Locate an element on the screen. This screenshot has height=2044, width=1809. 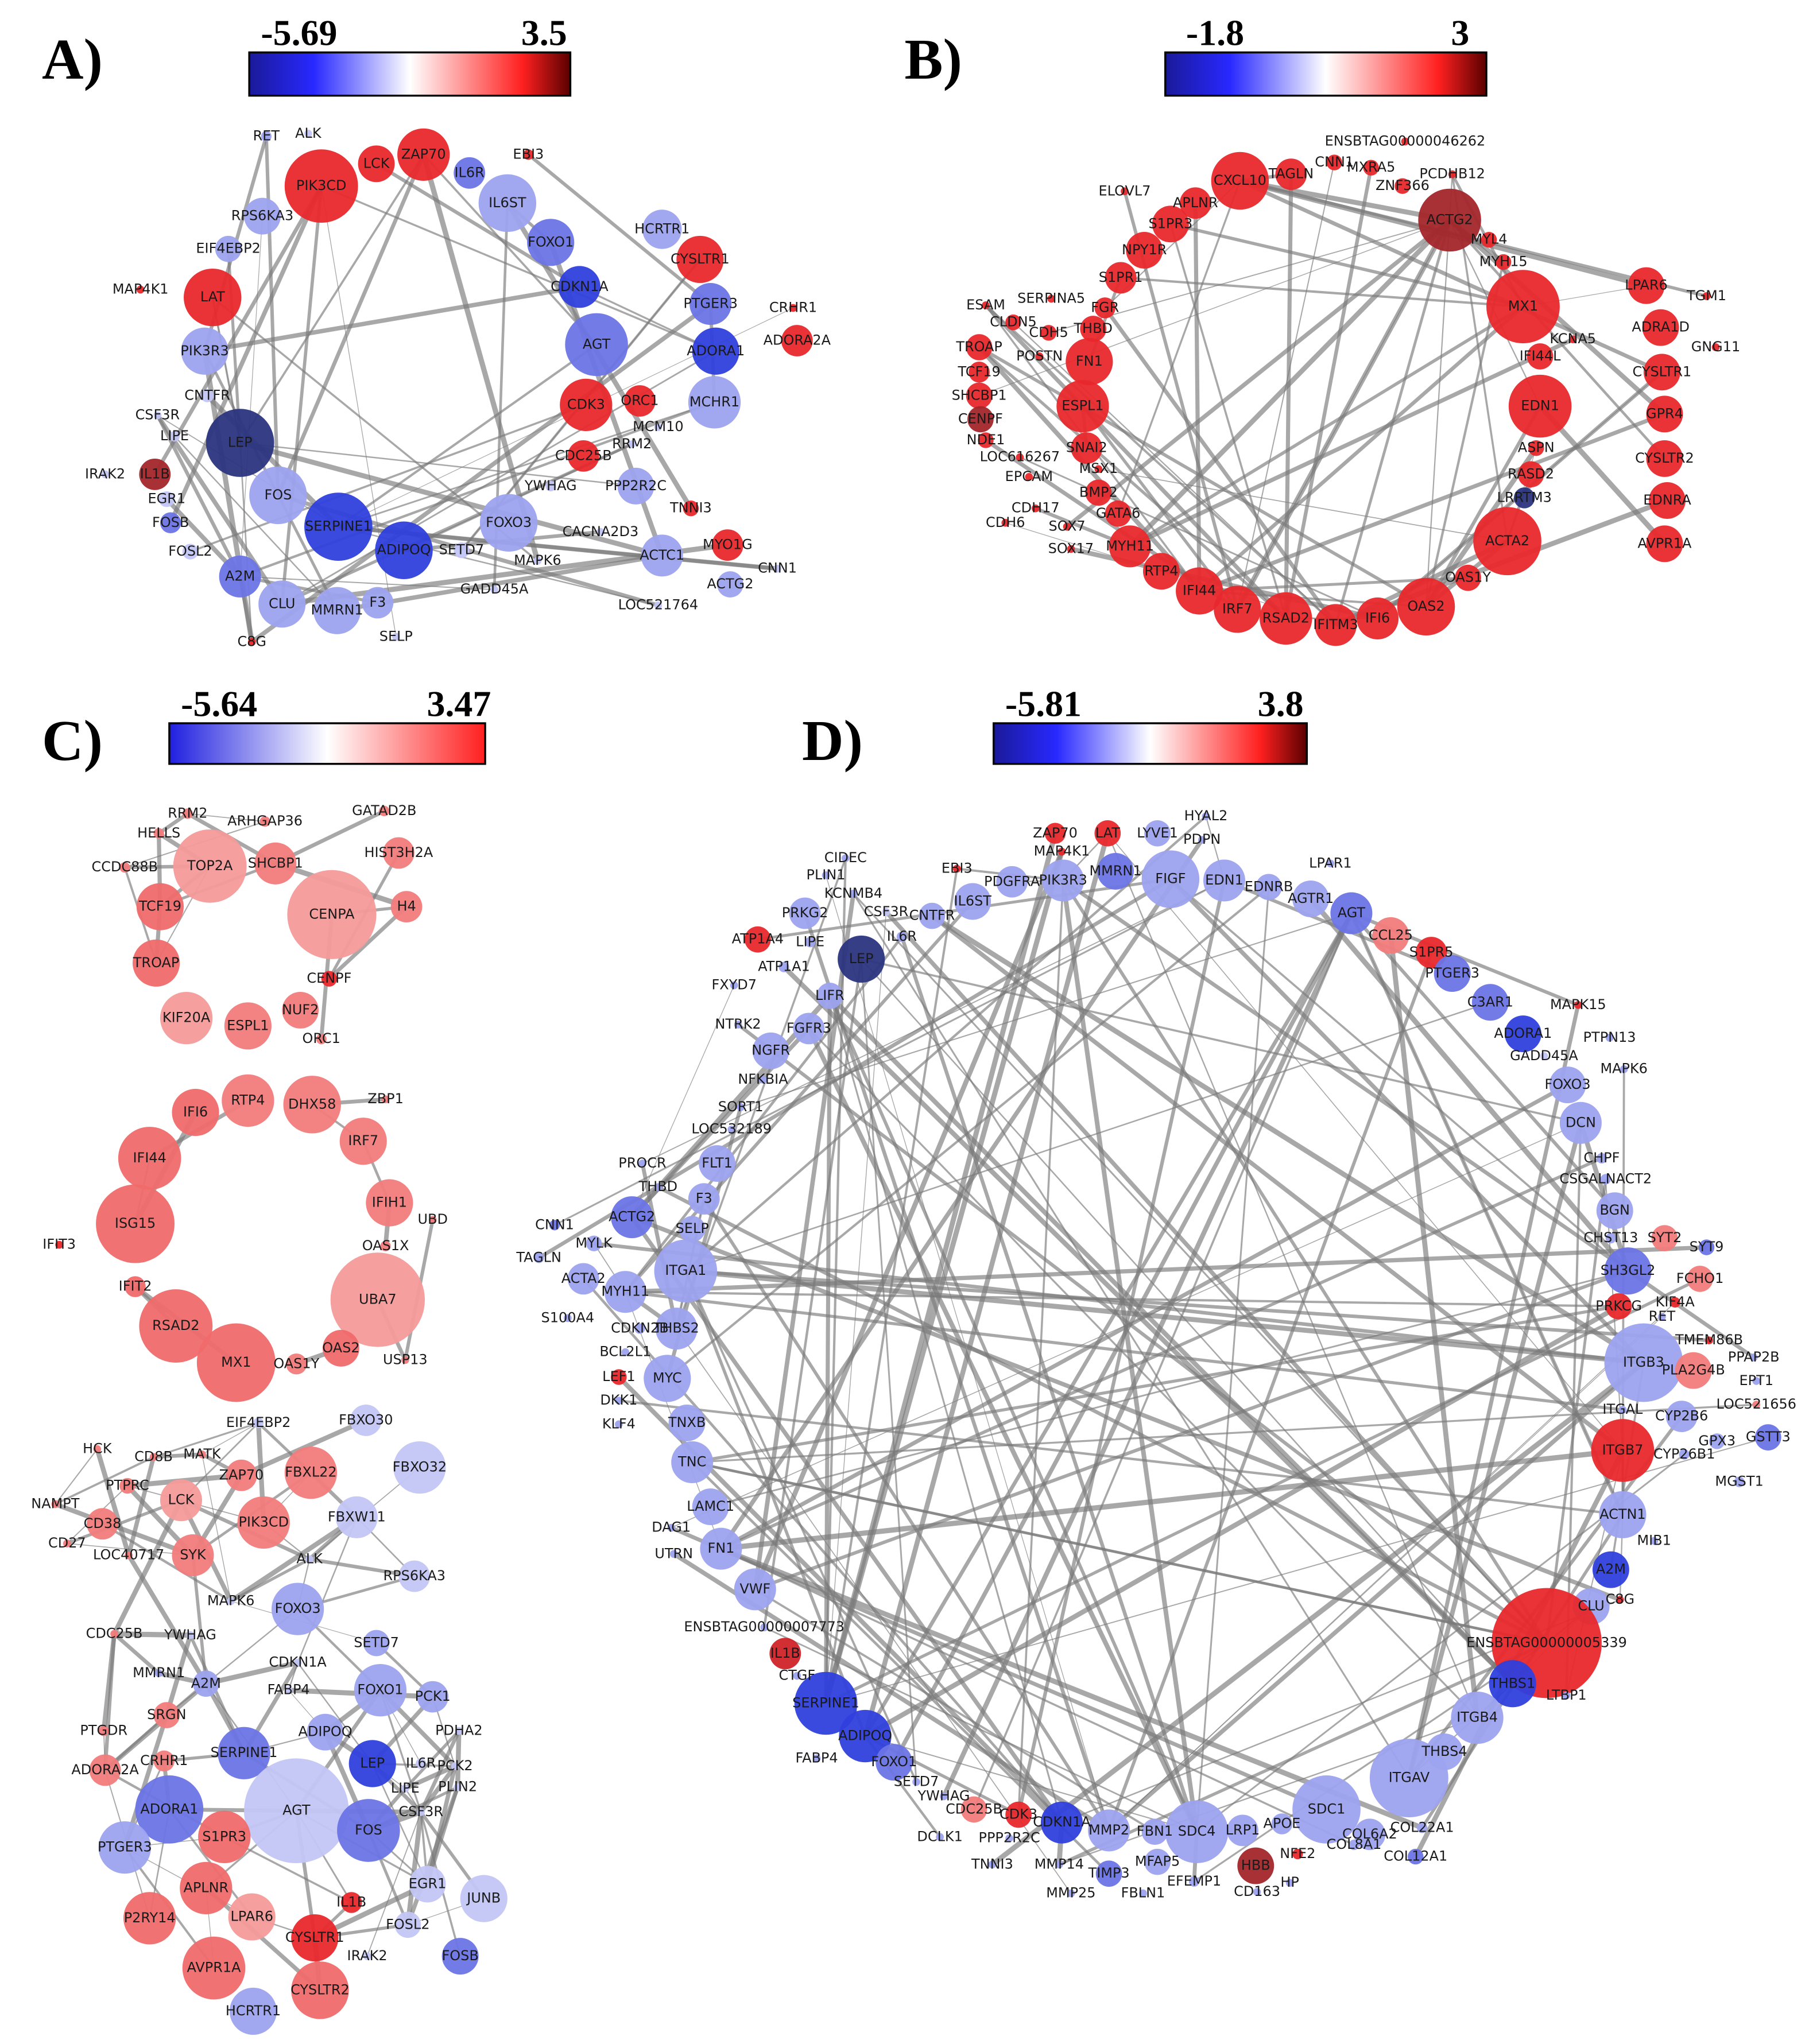
gene-label: PCK2 is located at coordinates (455, 1766).